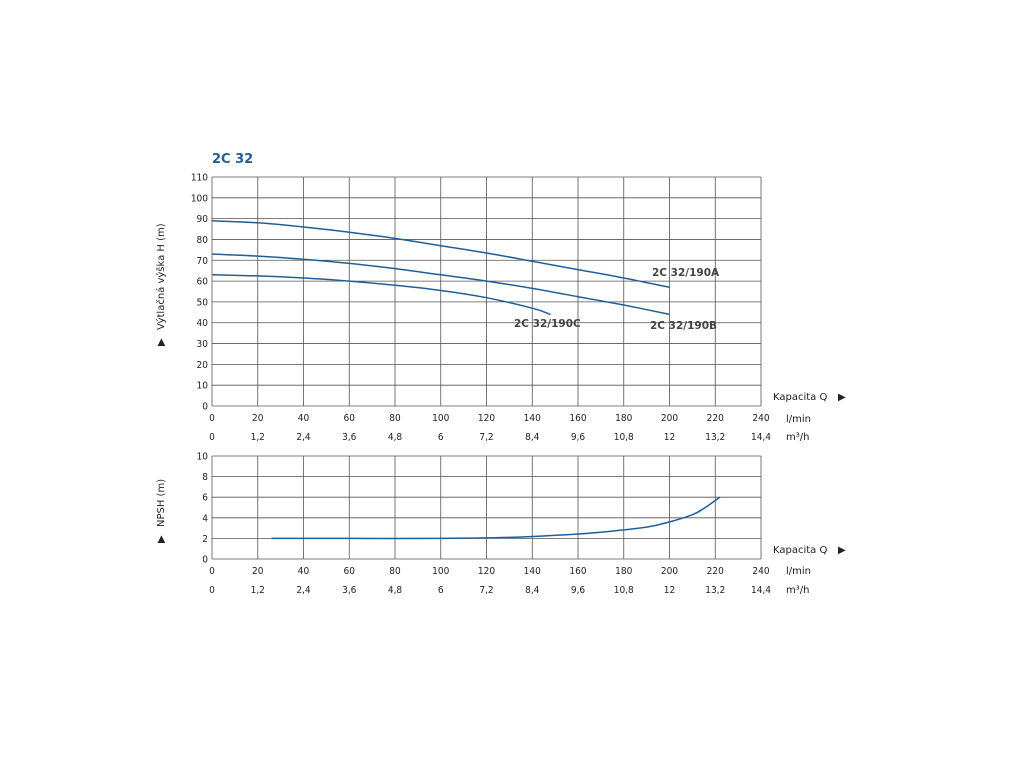 This screenshot has height=768, width=1024. Describe the element at coordinates (441, 437) in the screenshot. I see `head-x2-tick-label: 6` at that location.